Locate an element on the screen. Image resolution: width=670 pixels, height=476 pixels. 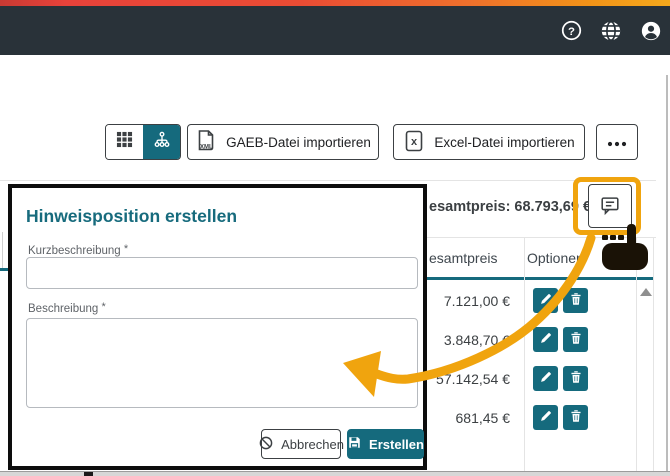
svg-text: XML is located at coordinates (206, 147).